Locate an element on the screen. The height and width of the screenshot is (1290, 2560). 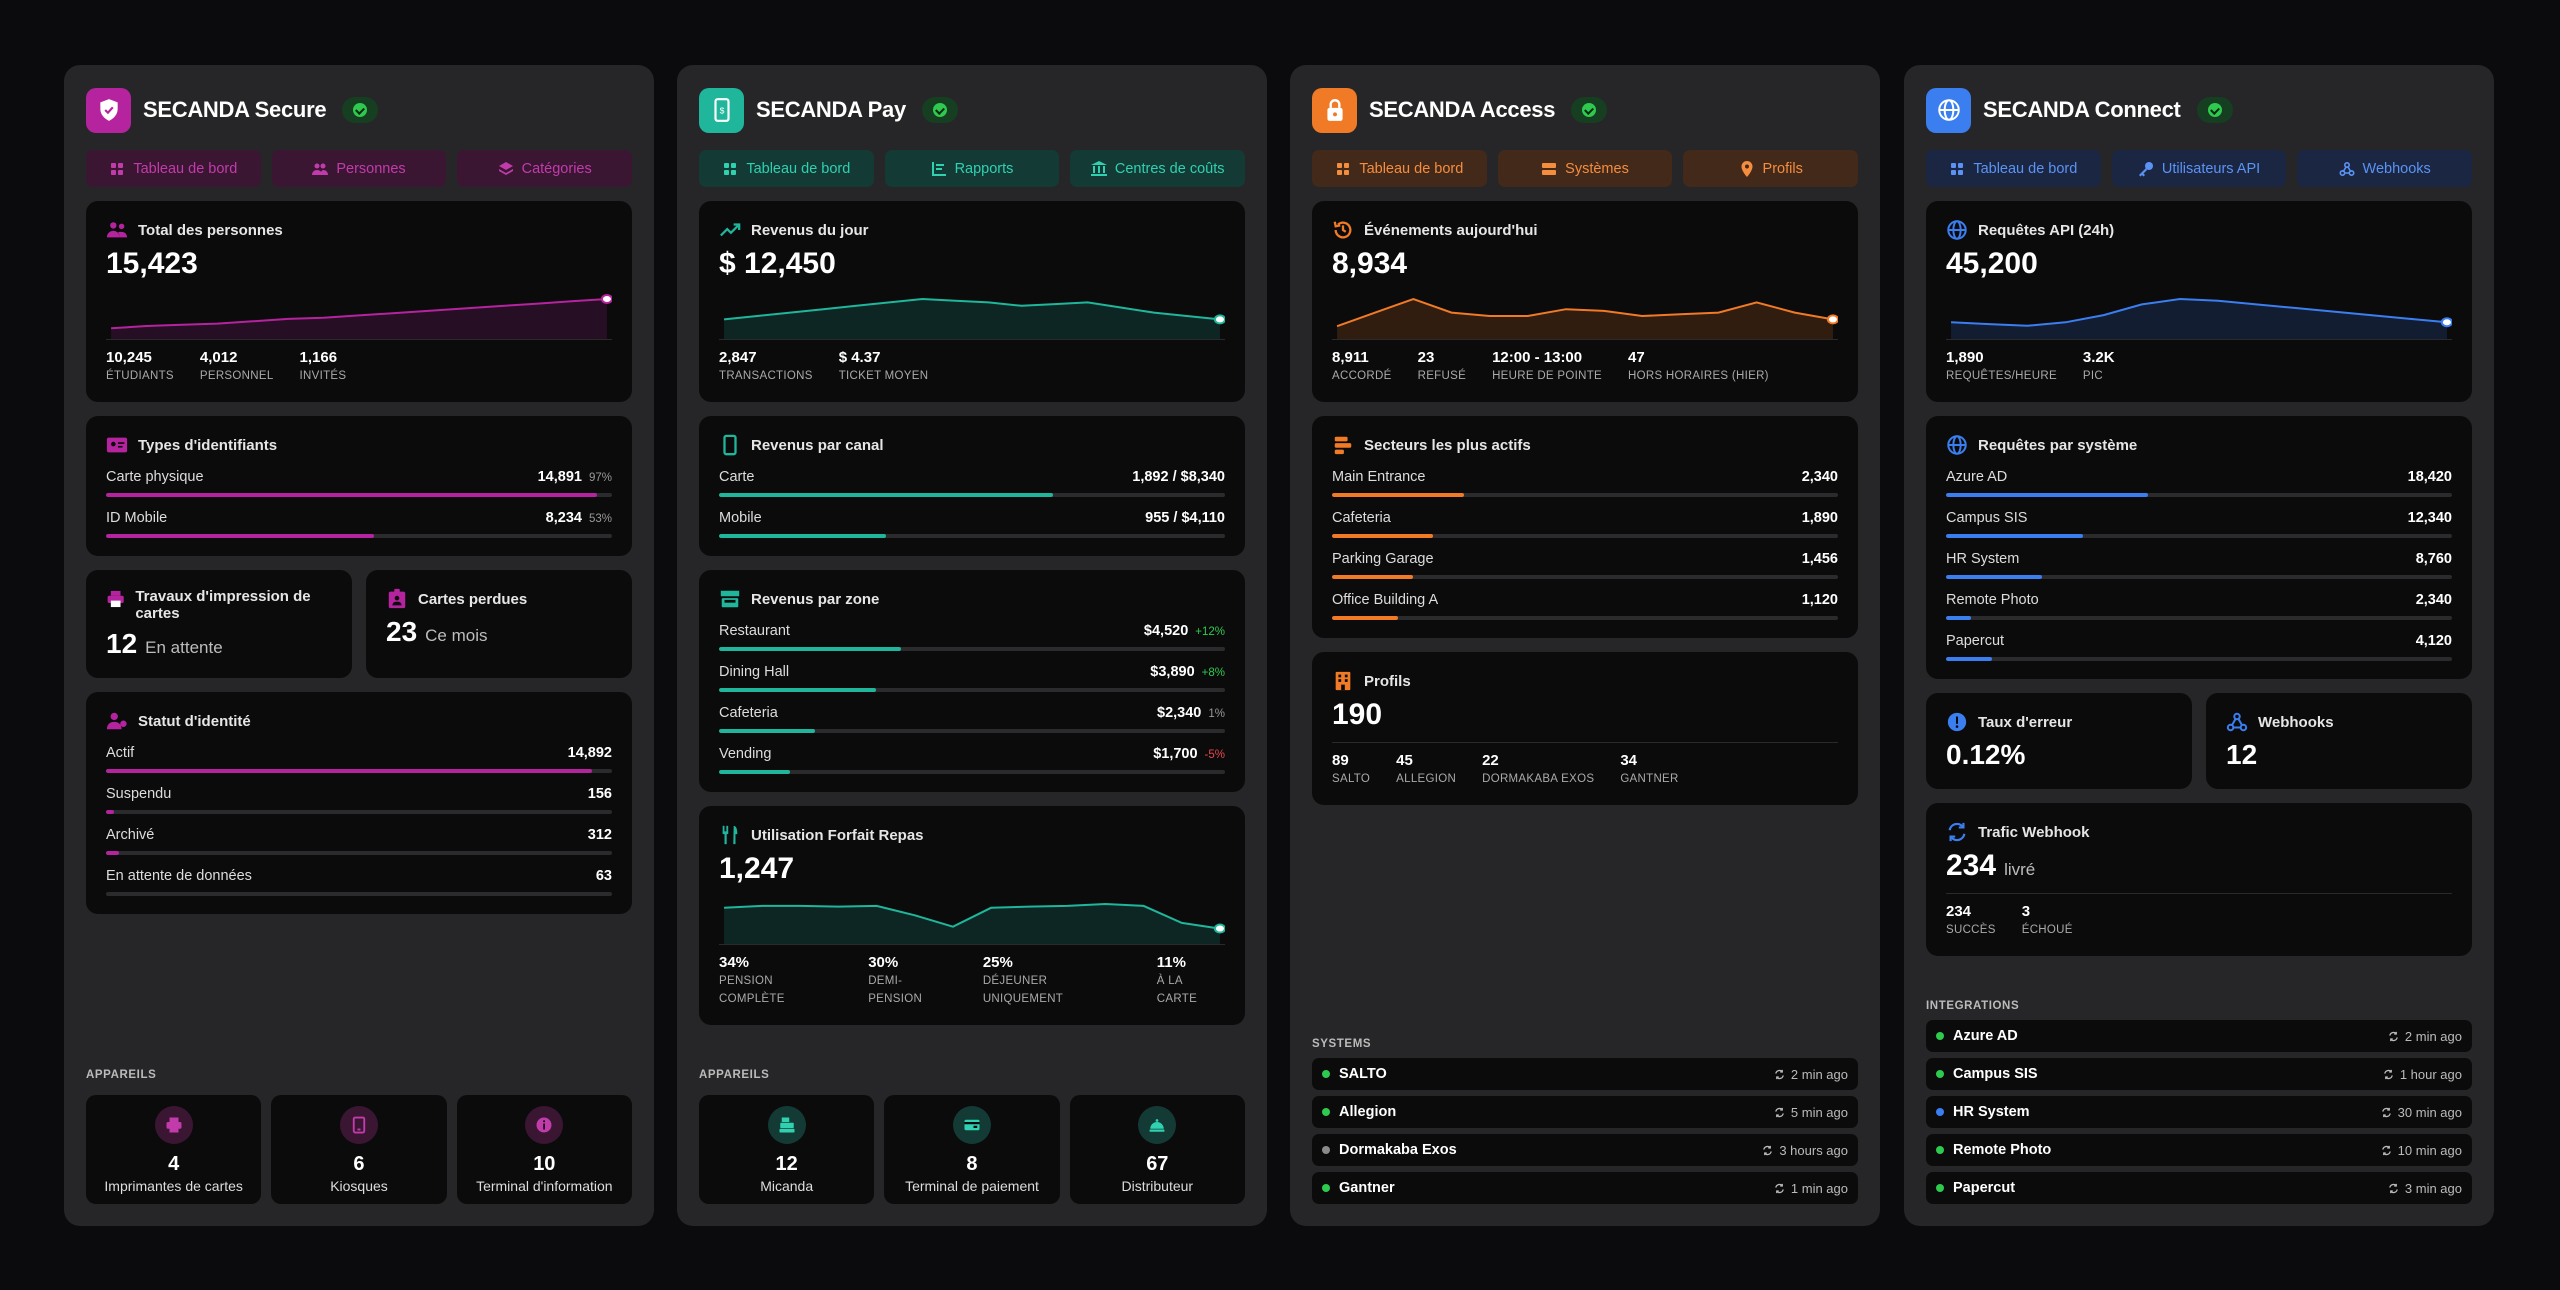
device-vending: 67 Distributeur is located at coordinates (1157, 1149).